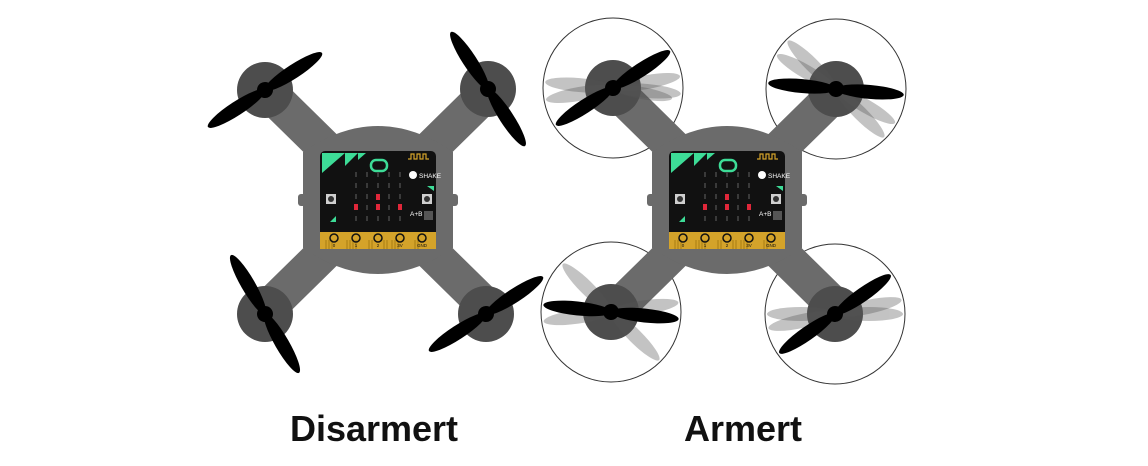 This screenshot has width=1148, height=466. Describe the element at coordinates (743, 428) in the screenshot. I see `caption-armed: Armert` at that location.